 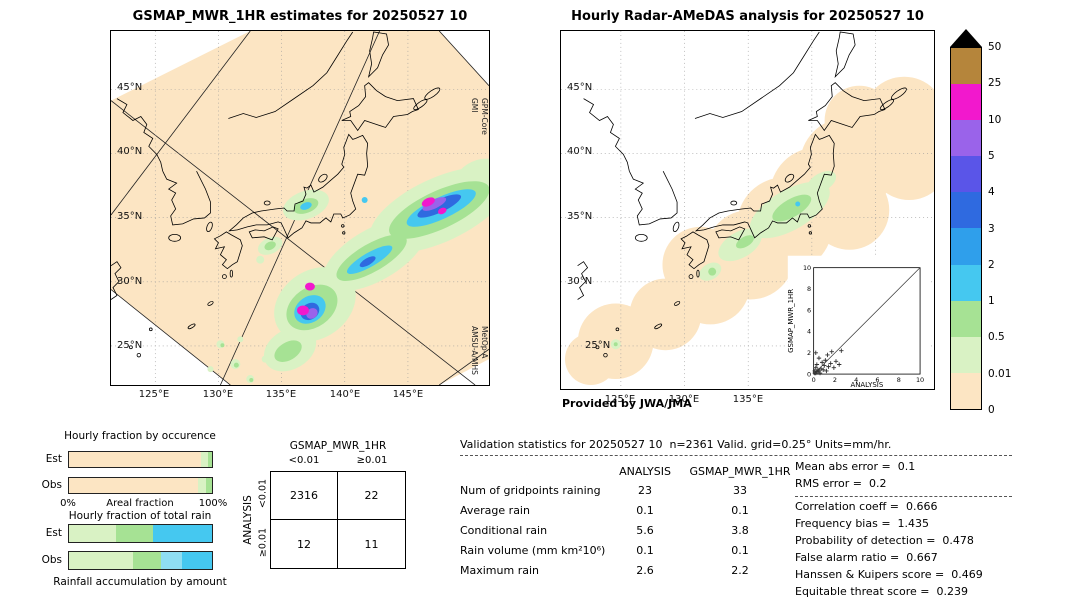 What do you see at coordinates (991, 410) in the screenshot?
I see `colorbar-tick-label-0: 0` at bounding box center [991, 410].